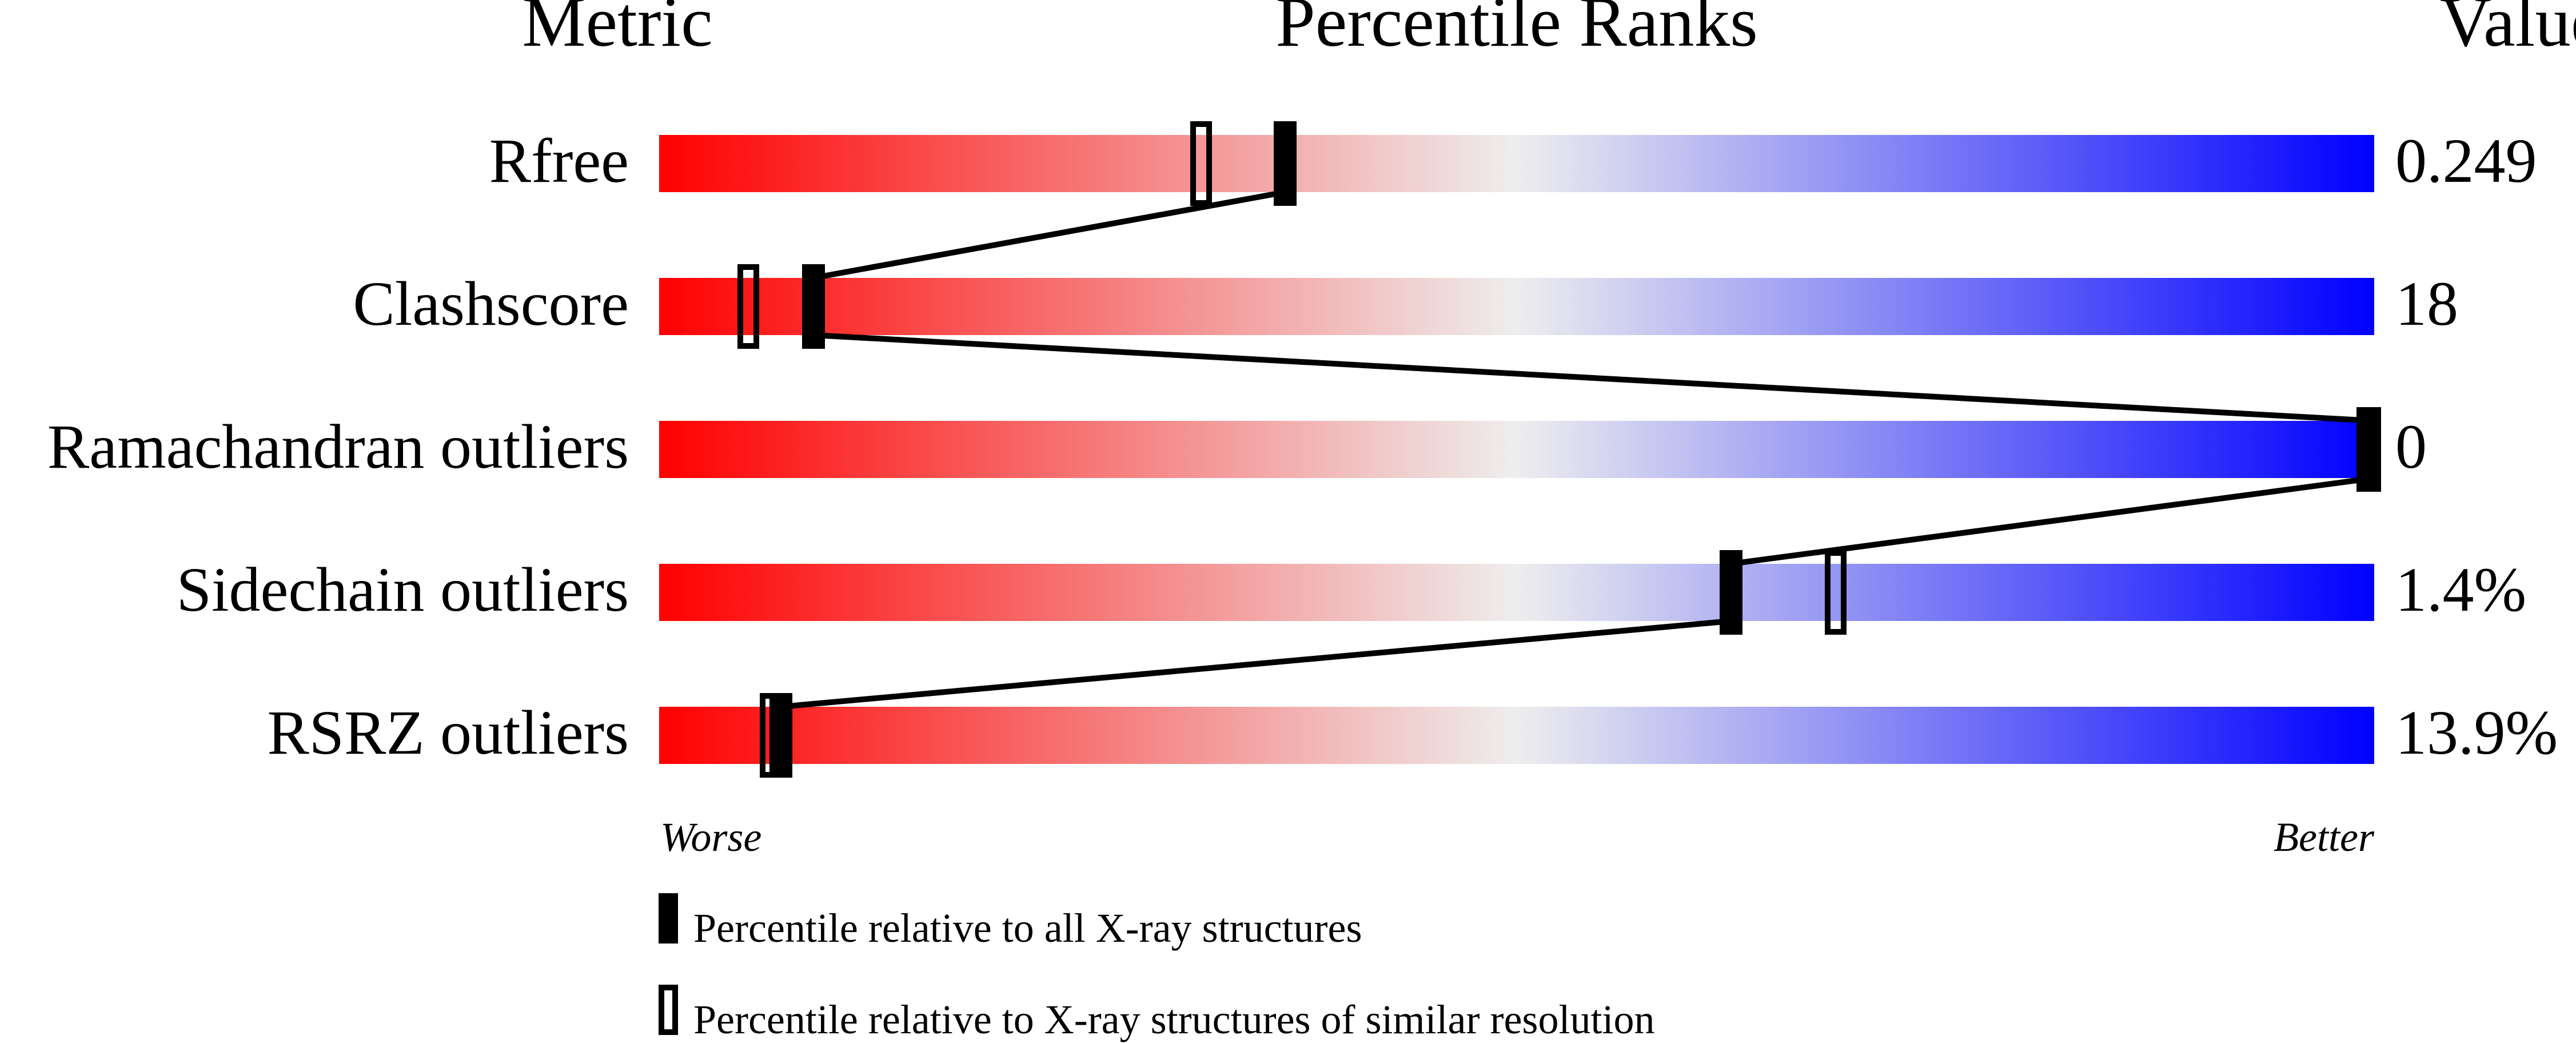 The image size is (2576, 1043). Describe the element at coordinates (2461, 590) in the screenshot. I see `metric-value: 1.4%` at that location.